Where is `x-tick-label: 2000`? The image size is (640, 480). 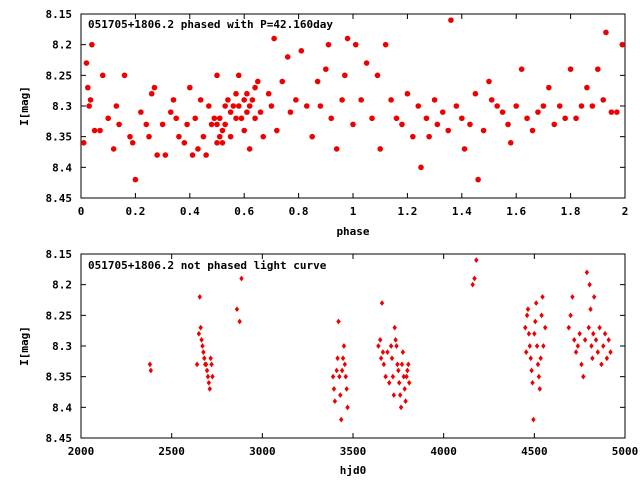
x-tick-label: 2000 is located at coordinates (81, 451).